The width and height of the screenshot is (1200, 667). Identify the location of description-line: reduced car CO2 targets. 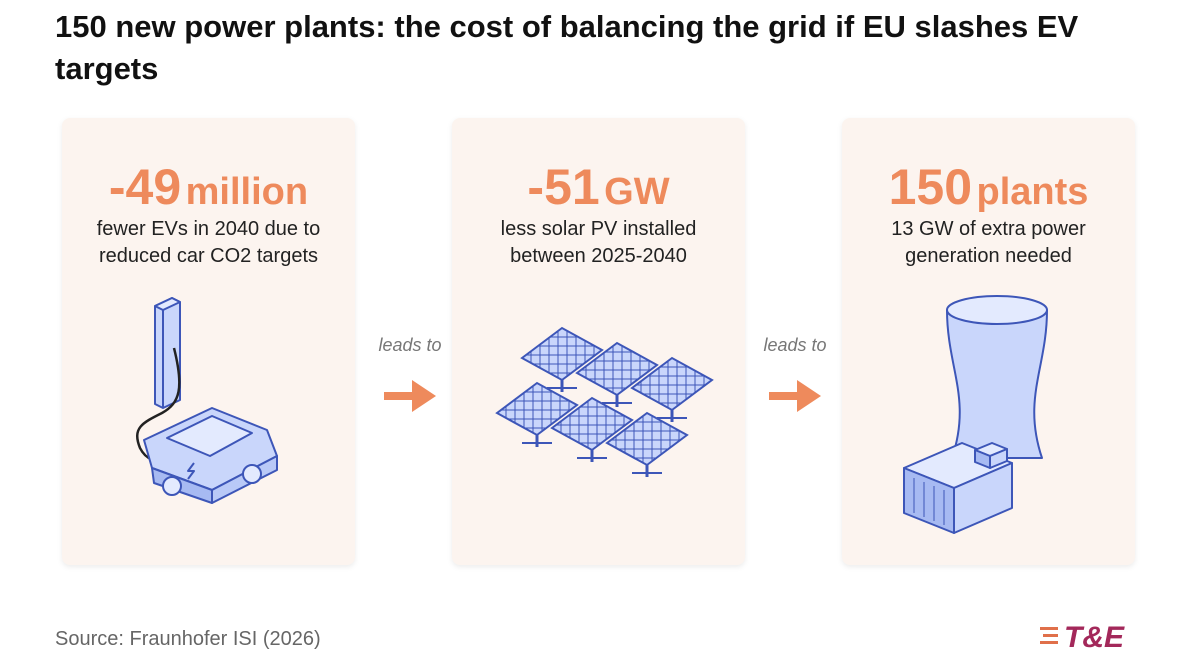
(208, 256).